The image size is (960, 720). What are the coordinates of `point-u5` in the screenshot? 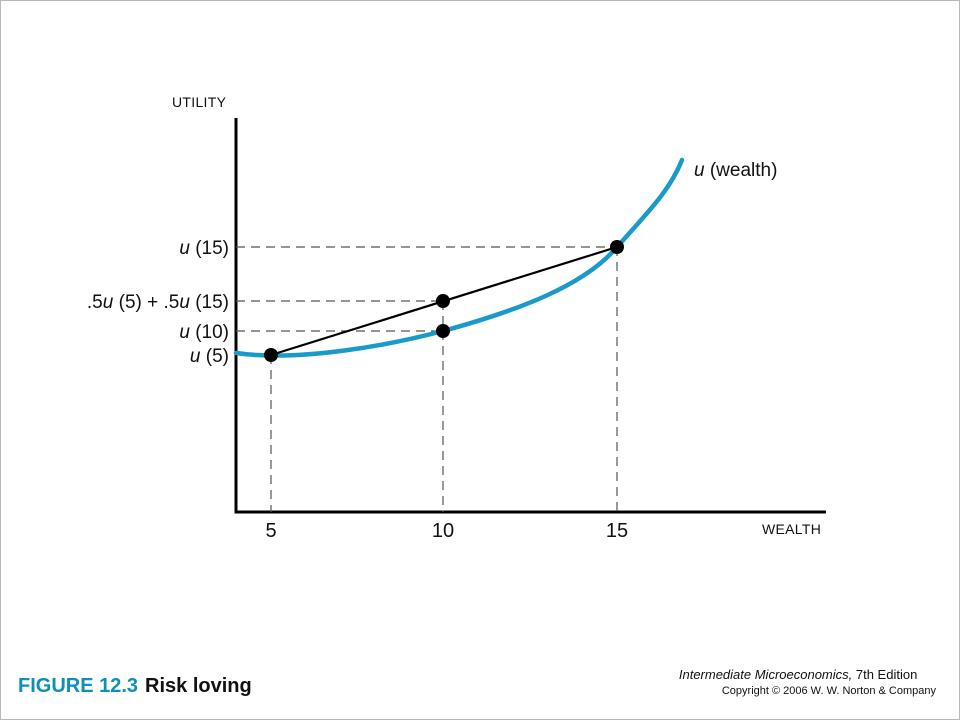 It's located at (271, 355).